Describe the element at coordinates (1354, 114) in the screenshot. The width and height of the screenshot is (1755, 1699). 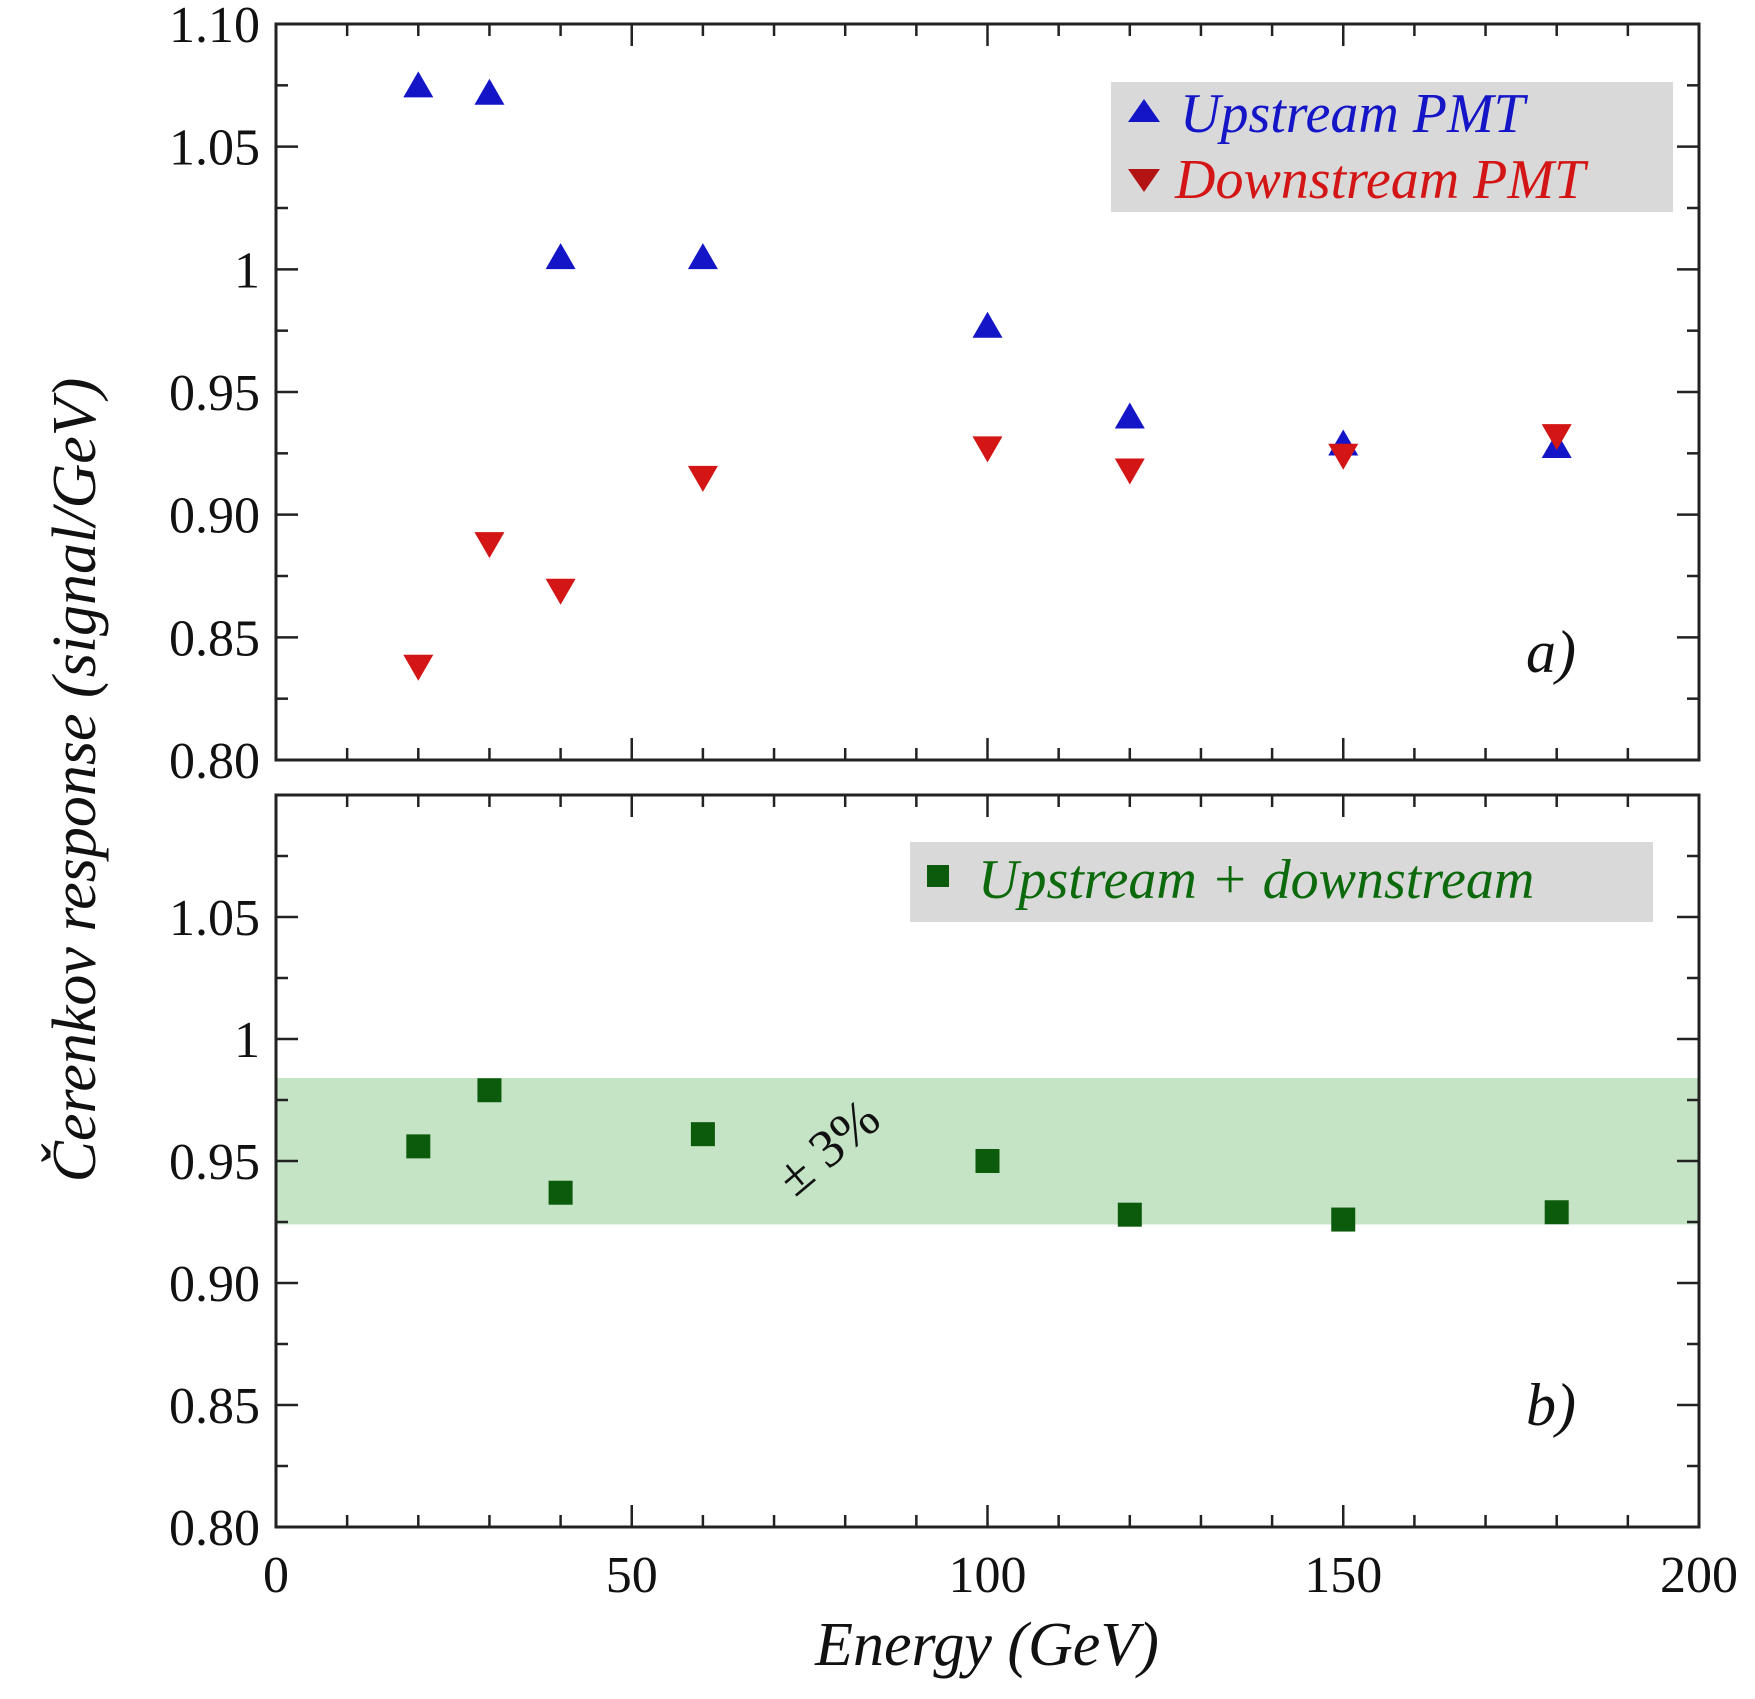
I see `legend-upstream-label: Upstream PMT` at that location.